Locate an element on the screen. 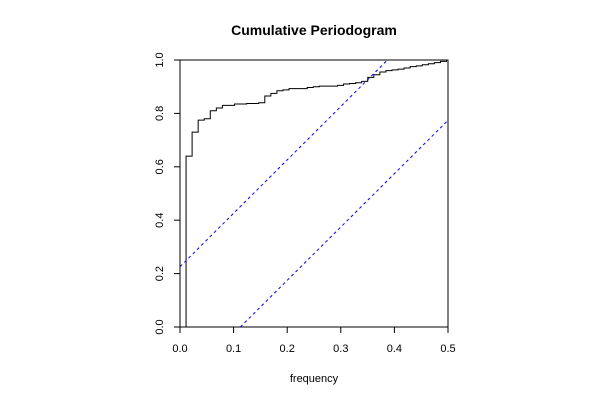  x-tick-label: 0.2 is located at coordinates (287, 349).